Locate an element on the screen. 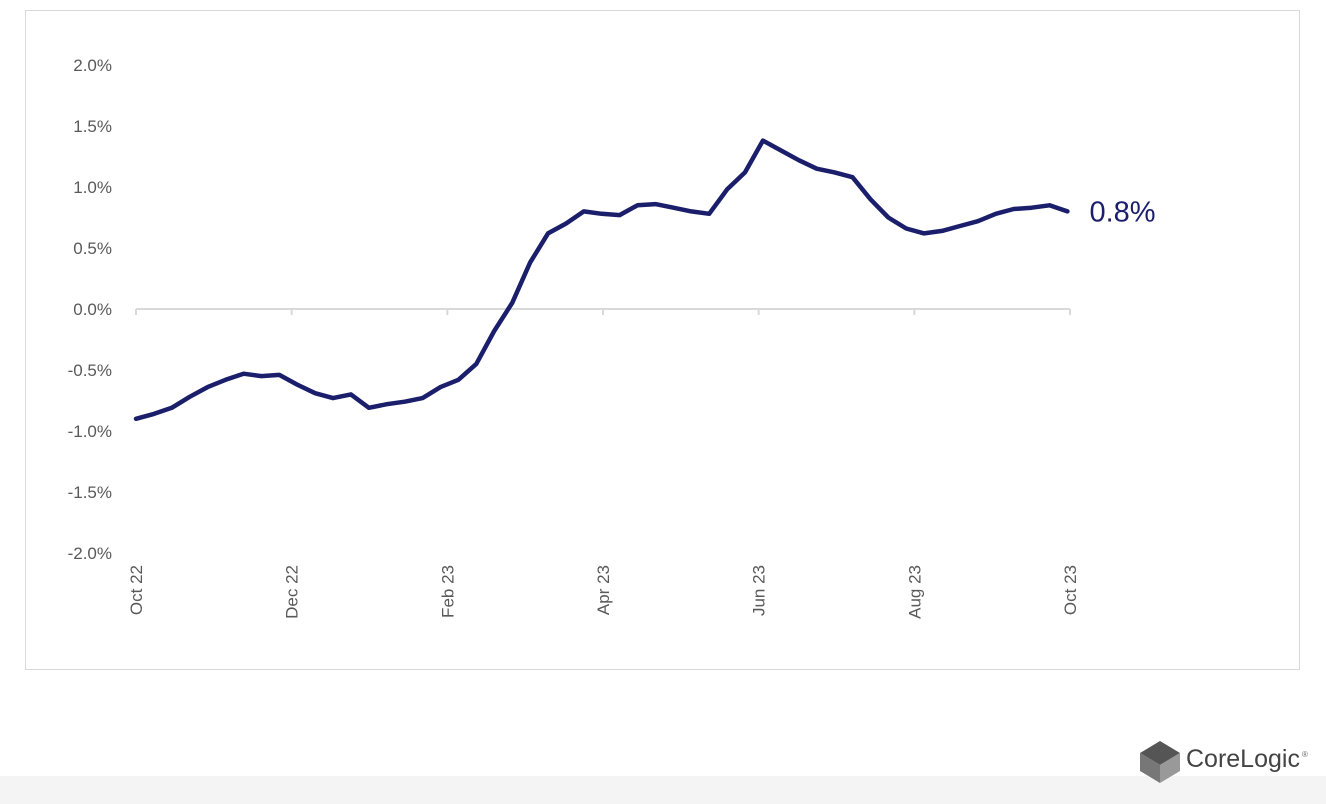  x-tick-label: Oct 22 is located at coordinates (136, 590).